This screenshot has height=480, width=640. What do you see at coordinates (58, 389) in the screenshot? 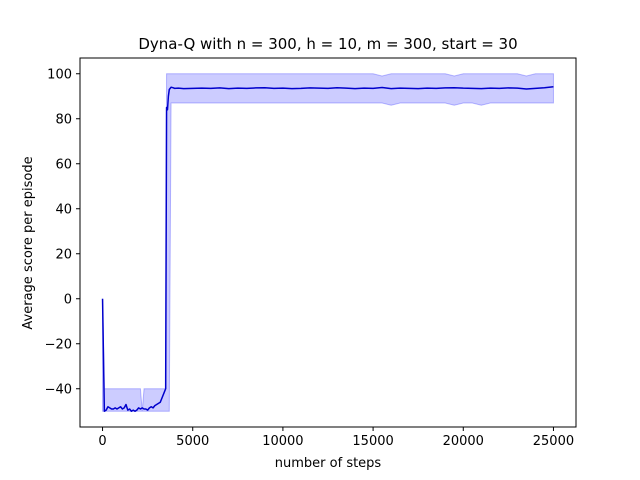
I see `y-tick-label: −40` at bounding box center [58, 389].